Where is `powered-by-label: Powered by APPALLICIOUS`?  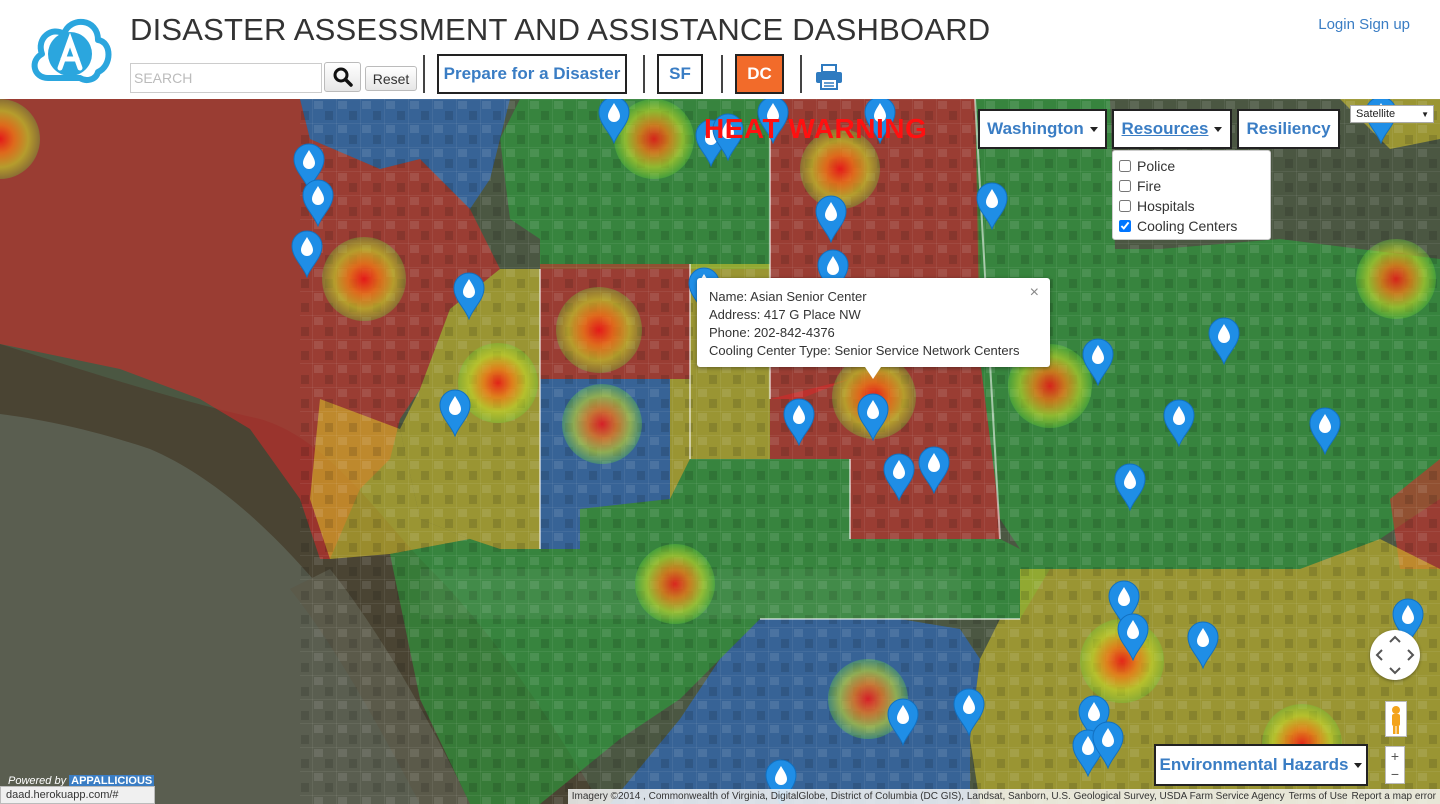 powered-by-label: Powered by APPALLICIOUS is located at coordinates (81, 781).